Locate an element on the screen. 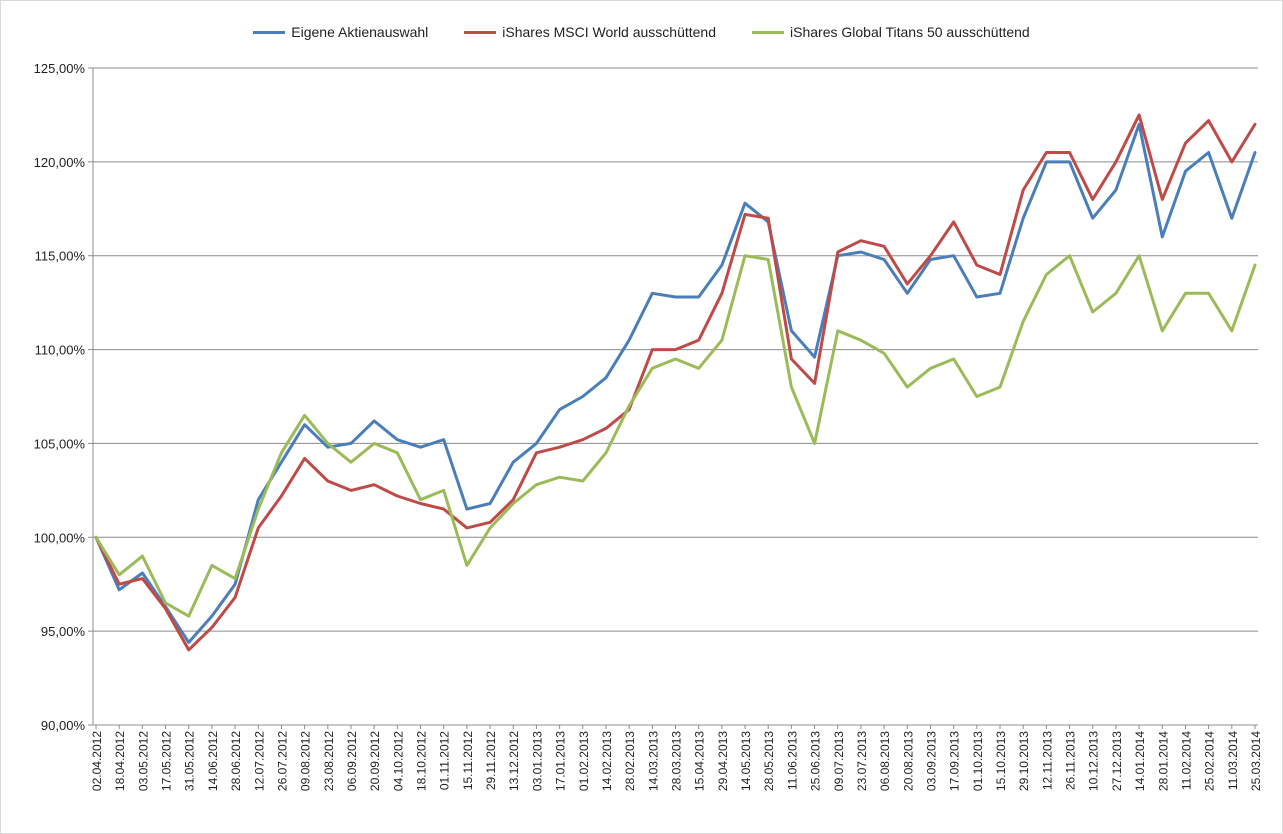  legend-swatch-msci-world is located at coordinates (480, 32).